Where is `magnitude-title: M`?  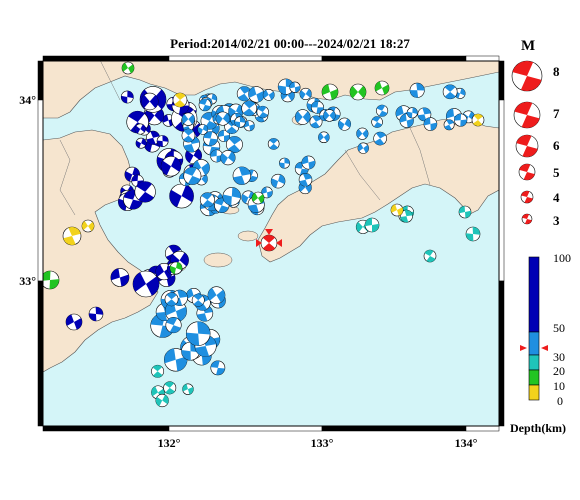
magnitude-title: M is located at coordinates (528, 46).